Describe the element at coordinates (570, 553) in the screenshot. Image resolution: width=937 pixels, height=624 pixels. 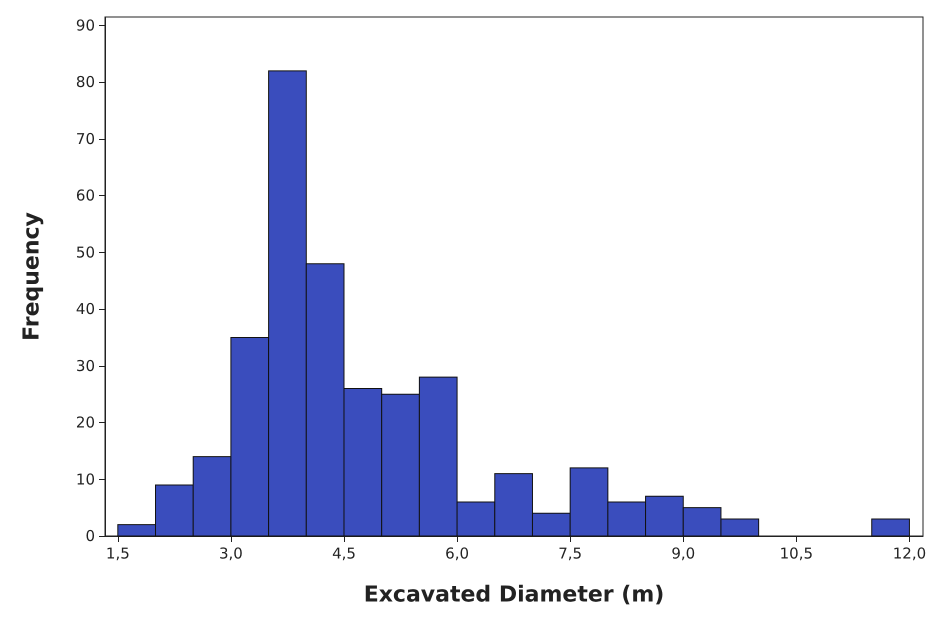
I see `x-tick-label: 7,5` at that location.